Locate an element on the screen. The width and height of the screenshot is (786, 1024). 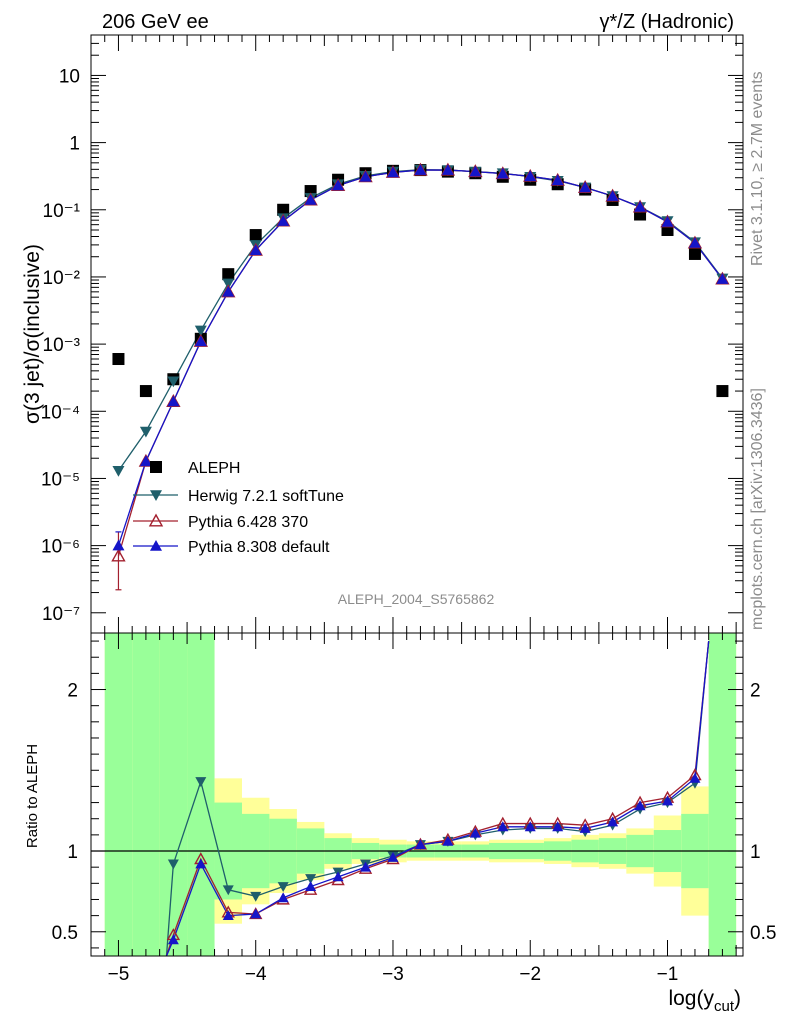
ratio-y-axis-label: Ratio to ALEPH is located at coordinates (32, 796).